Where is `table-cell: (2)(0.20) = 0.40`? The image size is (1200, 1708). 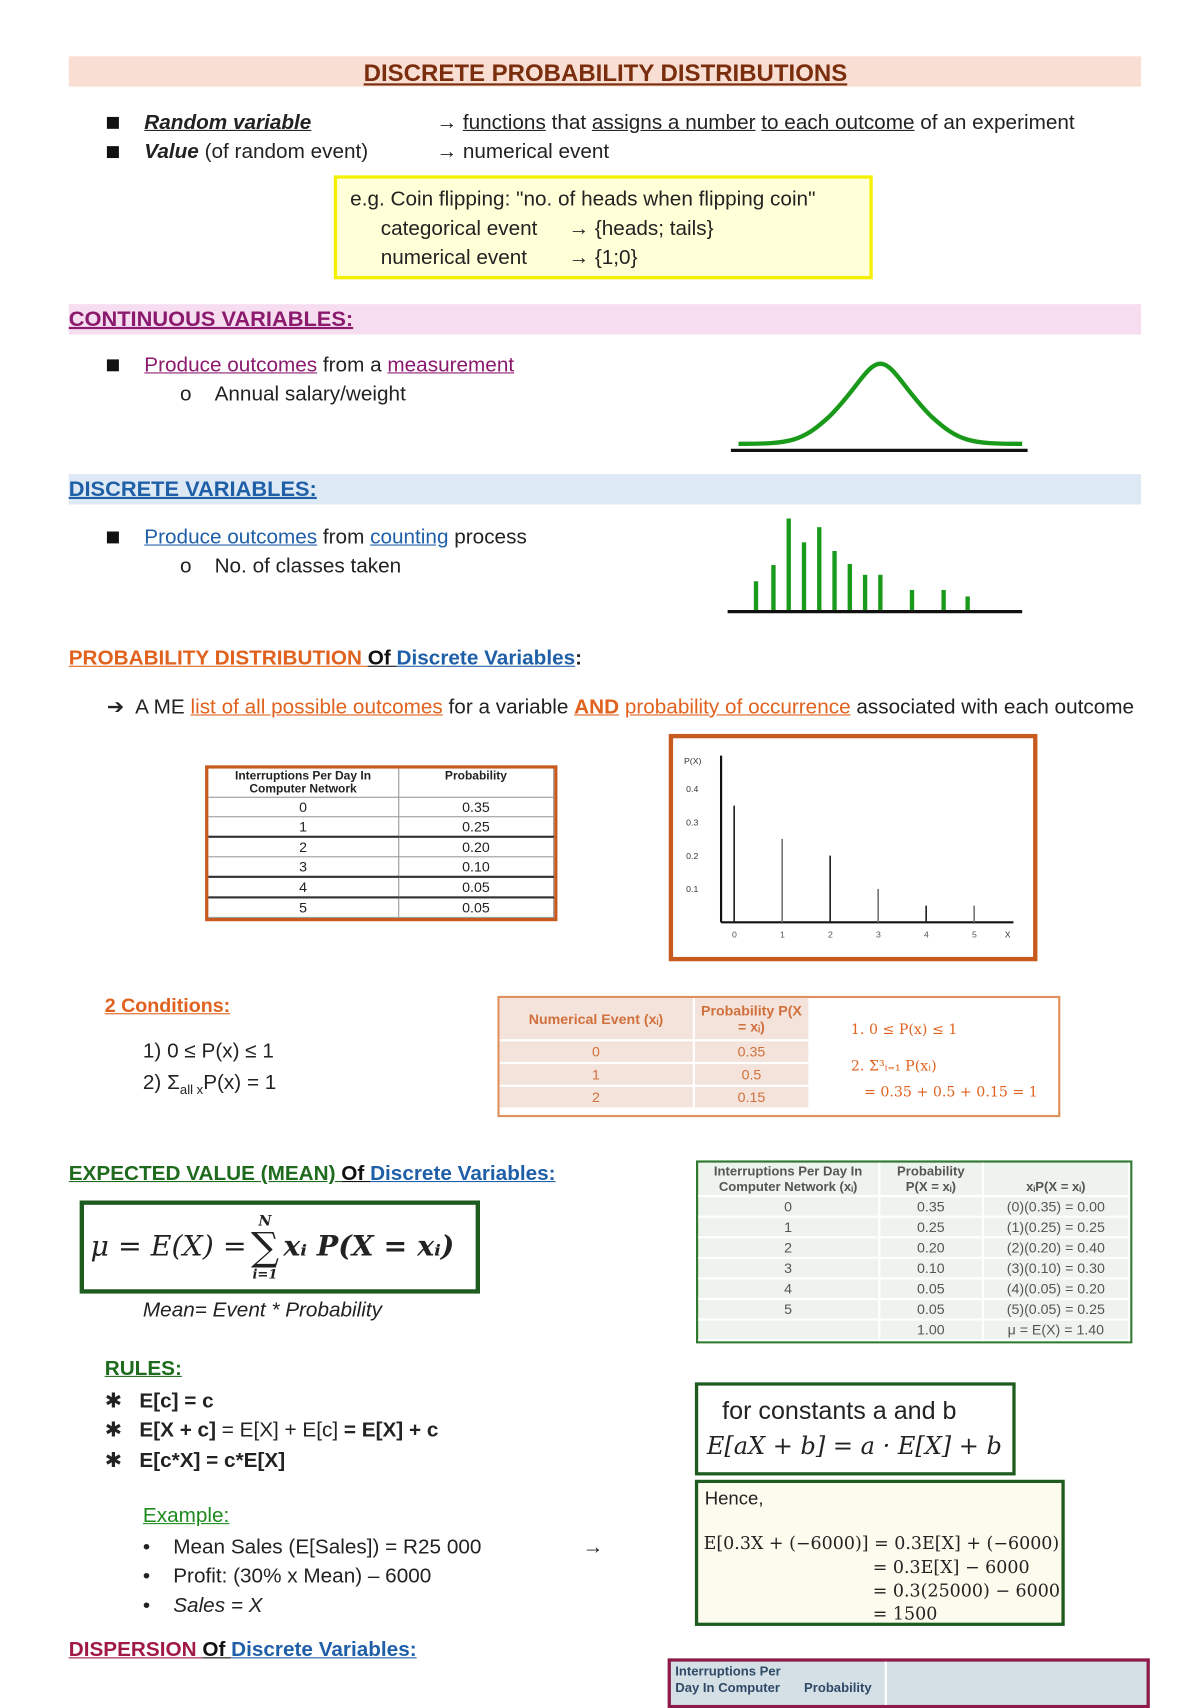 table-cell: (2)(0.20) = 0.40 is located at coordinates (1056, 1248).